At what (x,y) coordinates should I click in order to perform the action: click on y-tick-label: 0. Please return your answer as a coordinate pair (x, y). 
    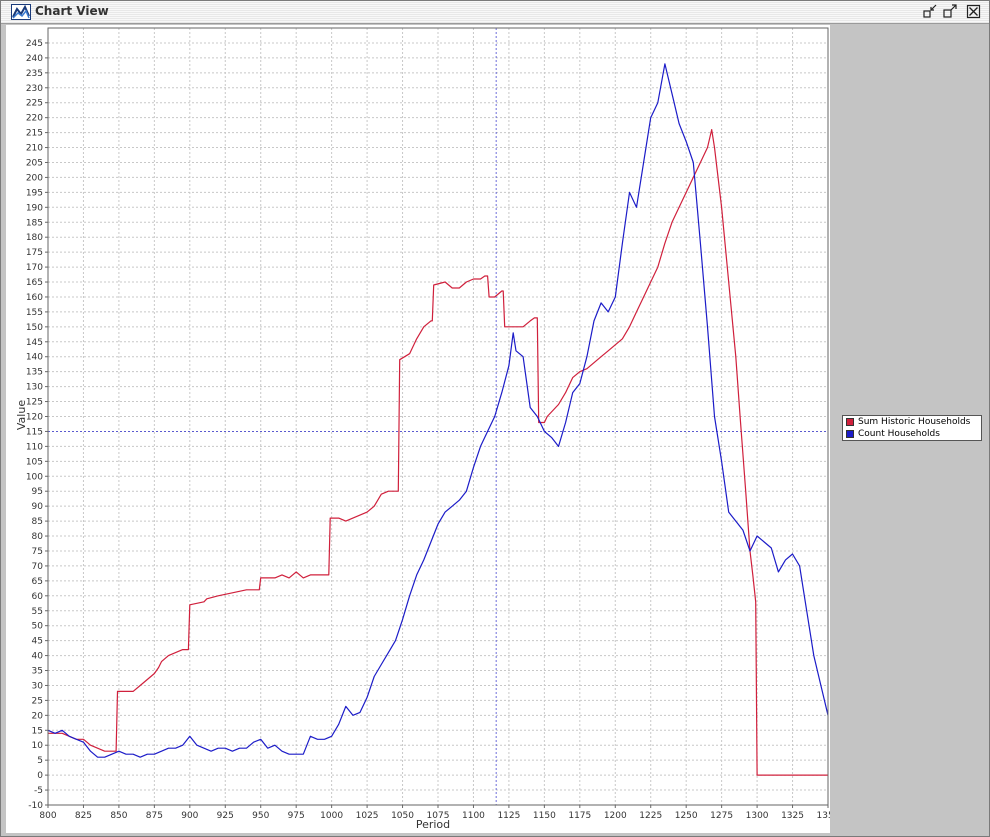
    Looking at the image, I should click on (40, 776).